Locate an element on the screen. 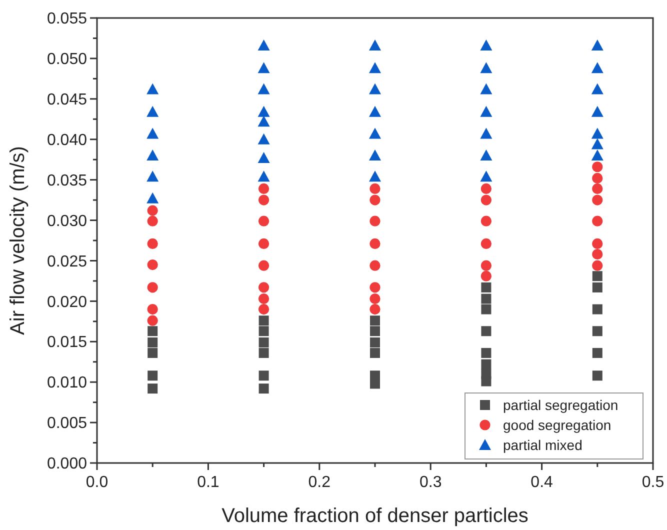 This screenshot has height=530, width=667. legend-label: good segregation is located at coordinates (557, 424).